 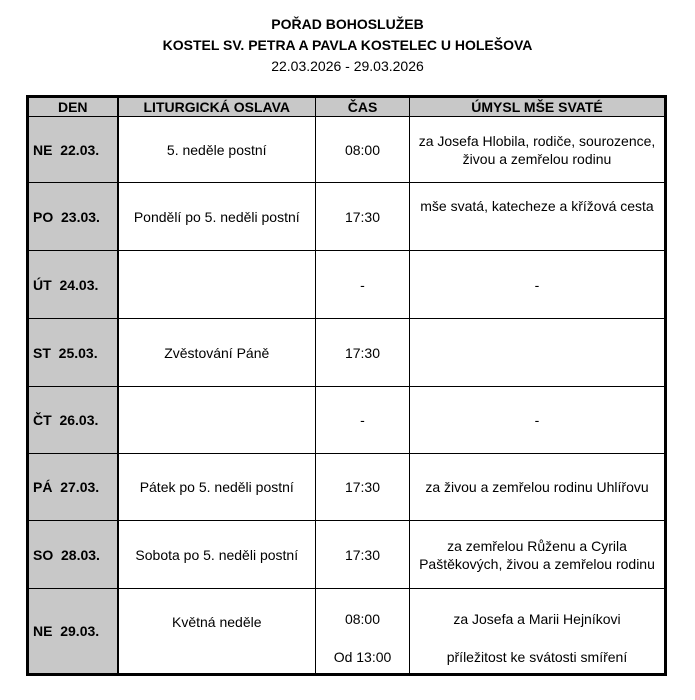 I want to click on table-row: ÚT 24.03. - -, so click(x=346, y=284).